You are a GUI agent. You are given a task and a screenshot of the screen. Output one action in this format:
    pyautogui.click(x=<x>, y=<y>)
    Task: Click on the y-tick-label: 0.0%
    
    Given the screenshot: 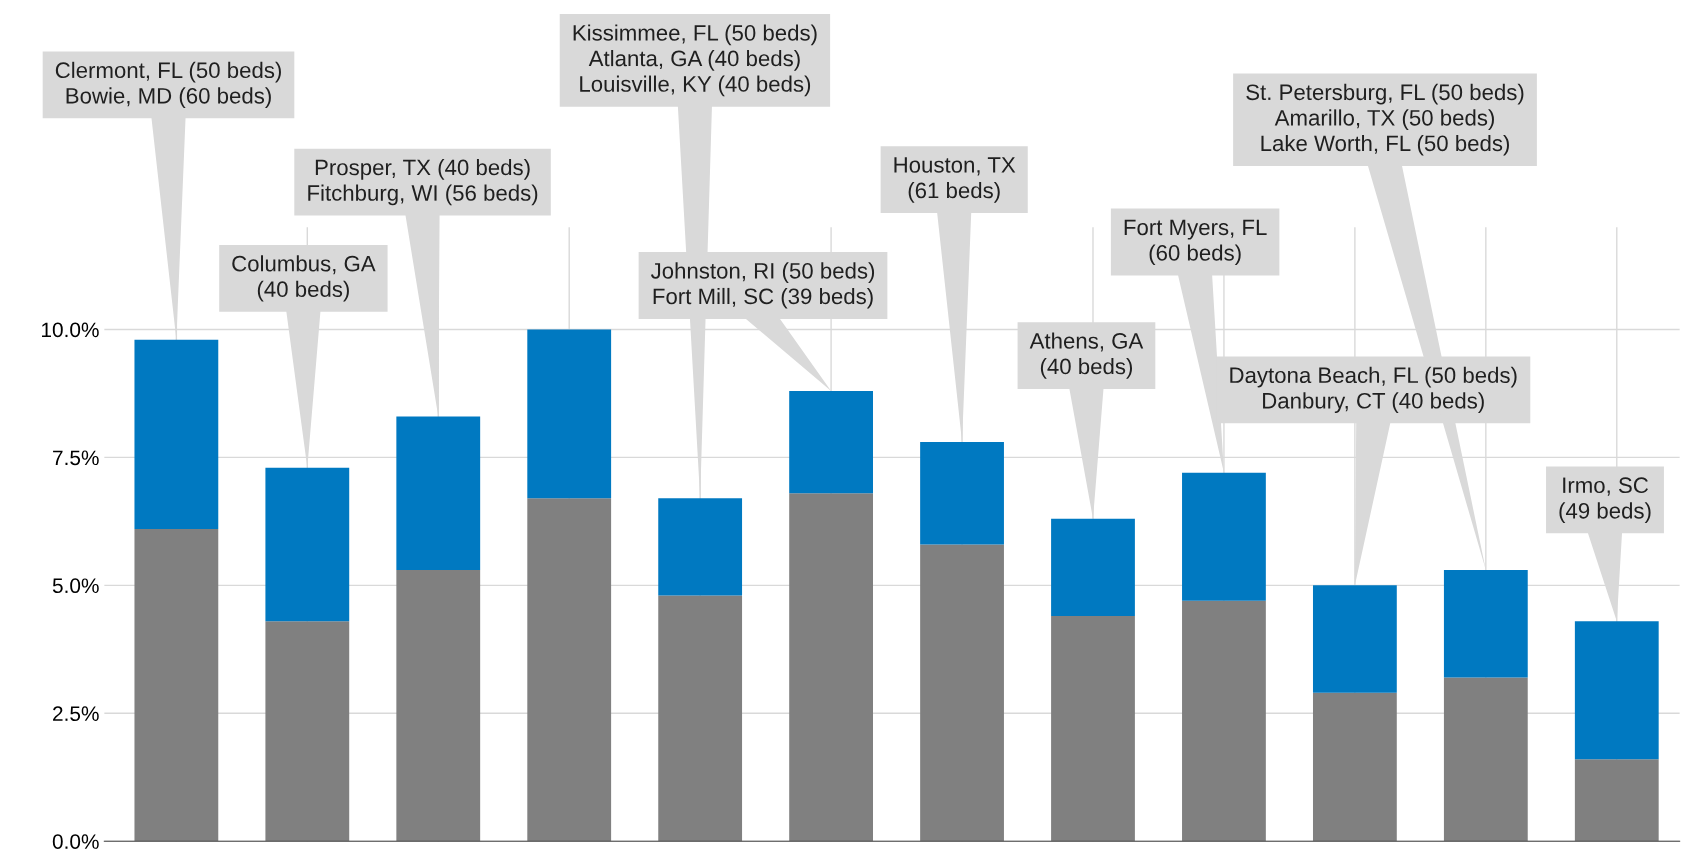 What is the action you would take?
    pyautogui.click(x=75, y=841)
    